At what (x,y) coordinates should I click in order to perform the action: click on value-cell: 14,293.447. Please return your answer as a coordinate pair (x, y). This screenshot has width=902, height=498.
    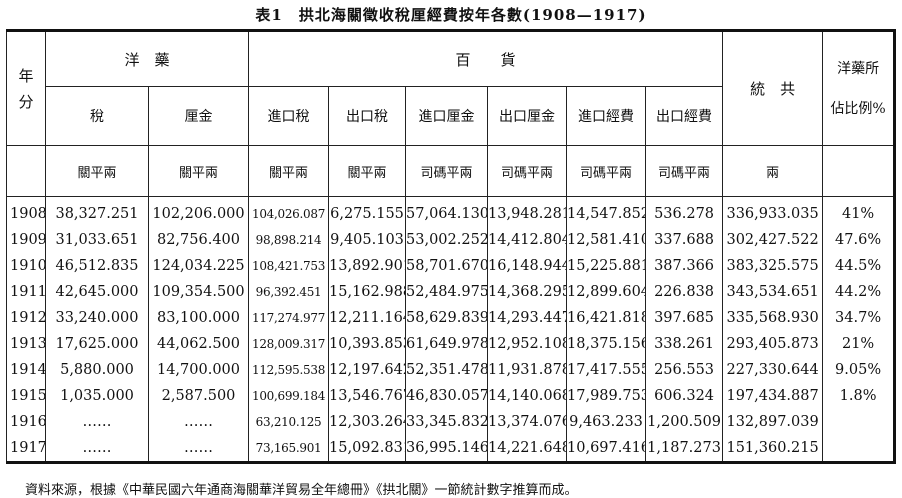
    Looking at the image, I should click on (527, 318).